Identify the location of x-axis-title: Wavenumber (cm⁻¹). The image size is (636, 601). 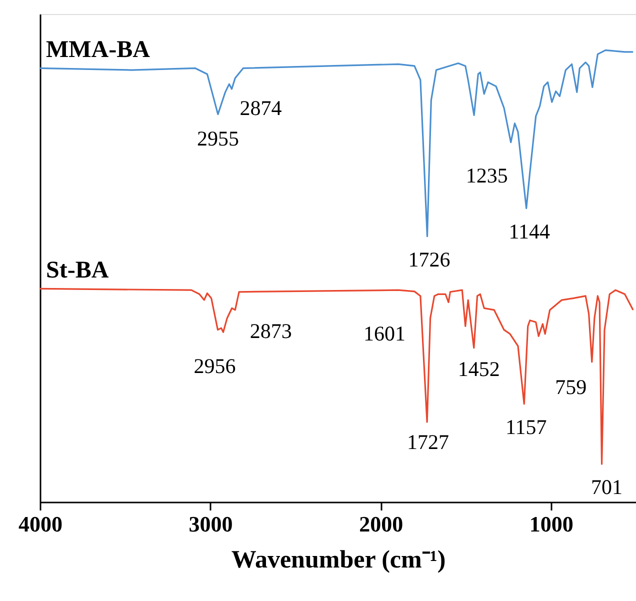
(338, 560).